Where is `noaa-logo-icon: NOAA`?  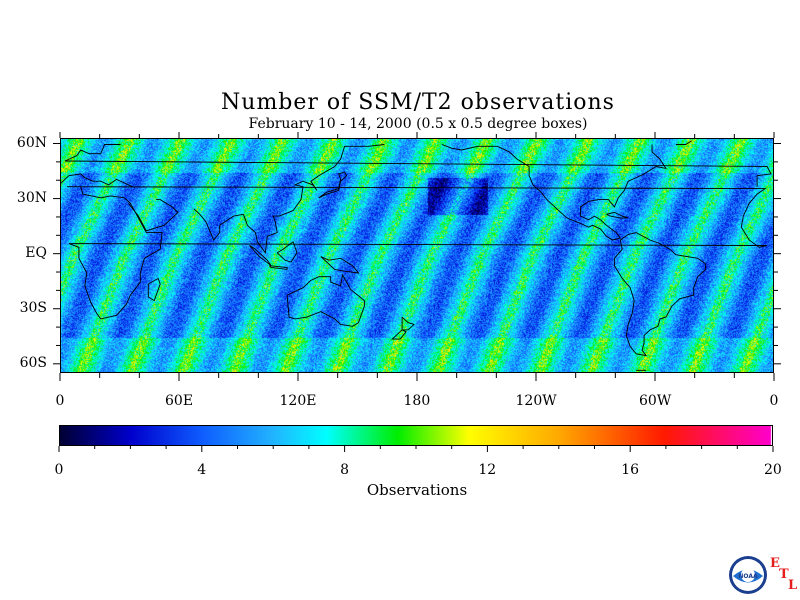
noaa-logo-icon: NOAA is located at coordinates (748, 575).